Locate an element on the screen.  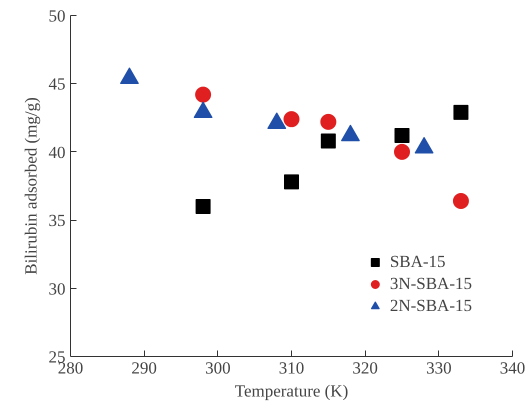
x-tick-label: 320 is located at coordinates (365, 368).